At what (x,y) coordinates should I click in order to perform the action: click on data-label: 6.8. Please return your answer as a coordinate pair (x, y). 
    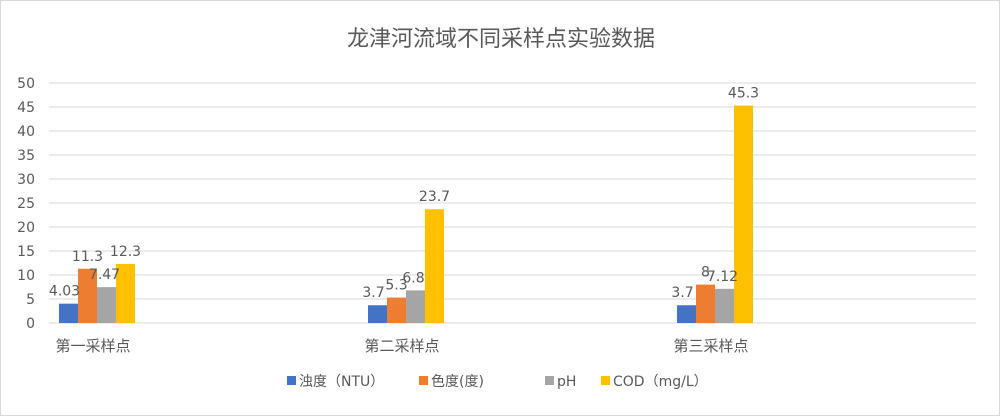
    Looking at the image, I should click on (413, 278).